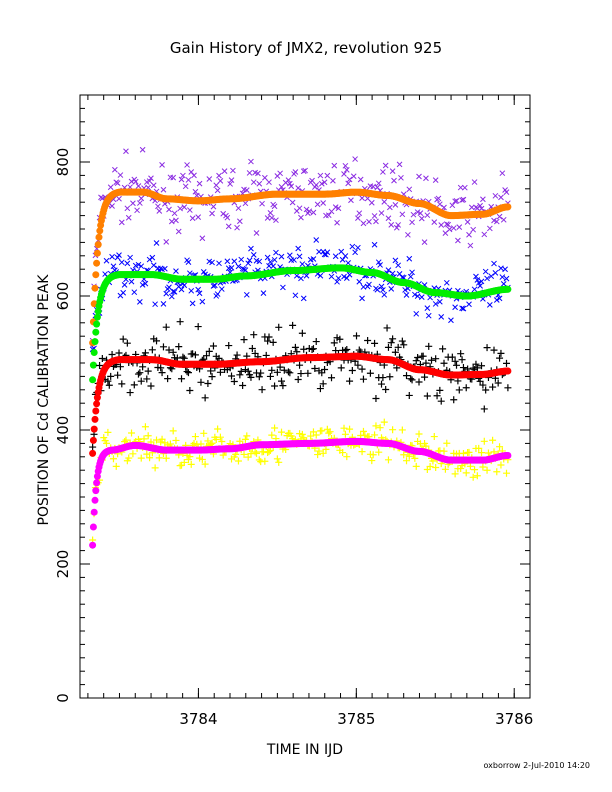 The width and height of the screenshot is (612, 792). Describe the element at coordinates (536, 765) in the screenshot. I see `footer-stamp: oxborrow 2-Jul-2010 14:20` at that location.